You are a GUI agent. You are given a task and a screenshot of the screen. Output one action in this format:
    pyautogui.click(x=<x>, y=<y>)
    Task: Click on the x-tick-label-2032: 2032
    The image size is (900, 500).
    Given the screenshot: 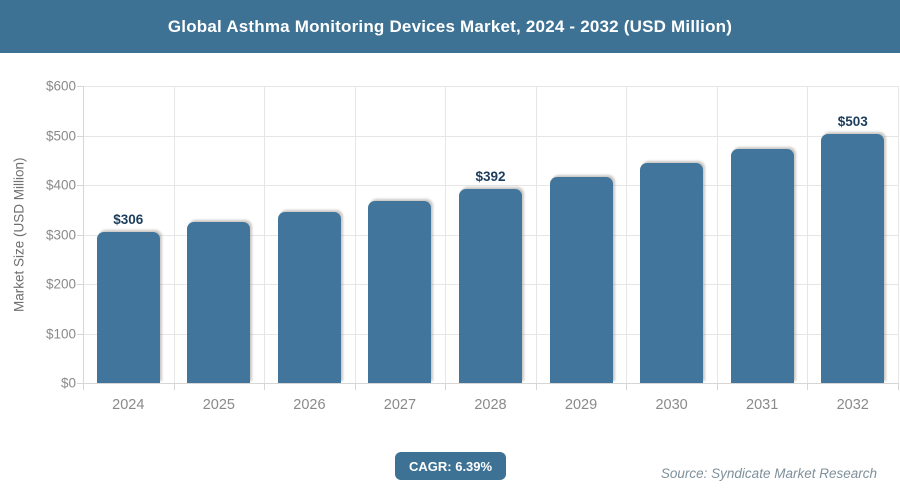 What is the action you would take?
    pyautogui.click(x=852, y=405)
    